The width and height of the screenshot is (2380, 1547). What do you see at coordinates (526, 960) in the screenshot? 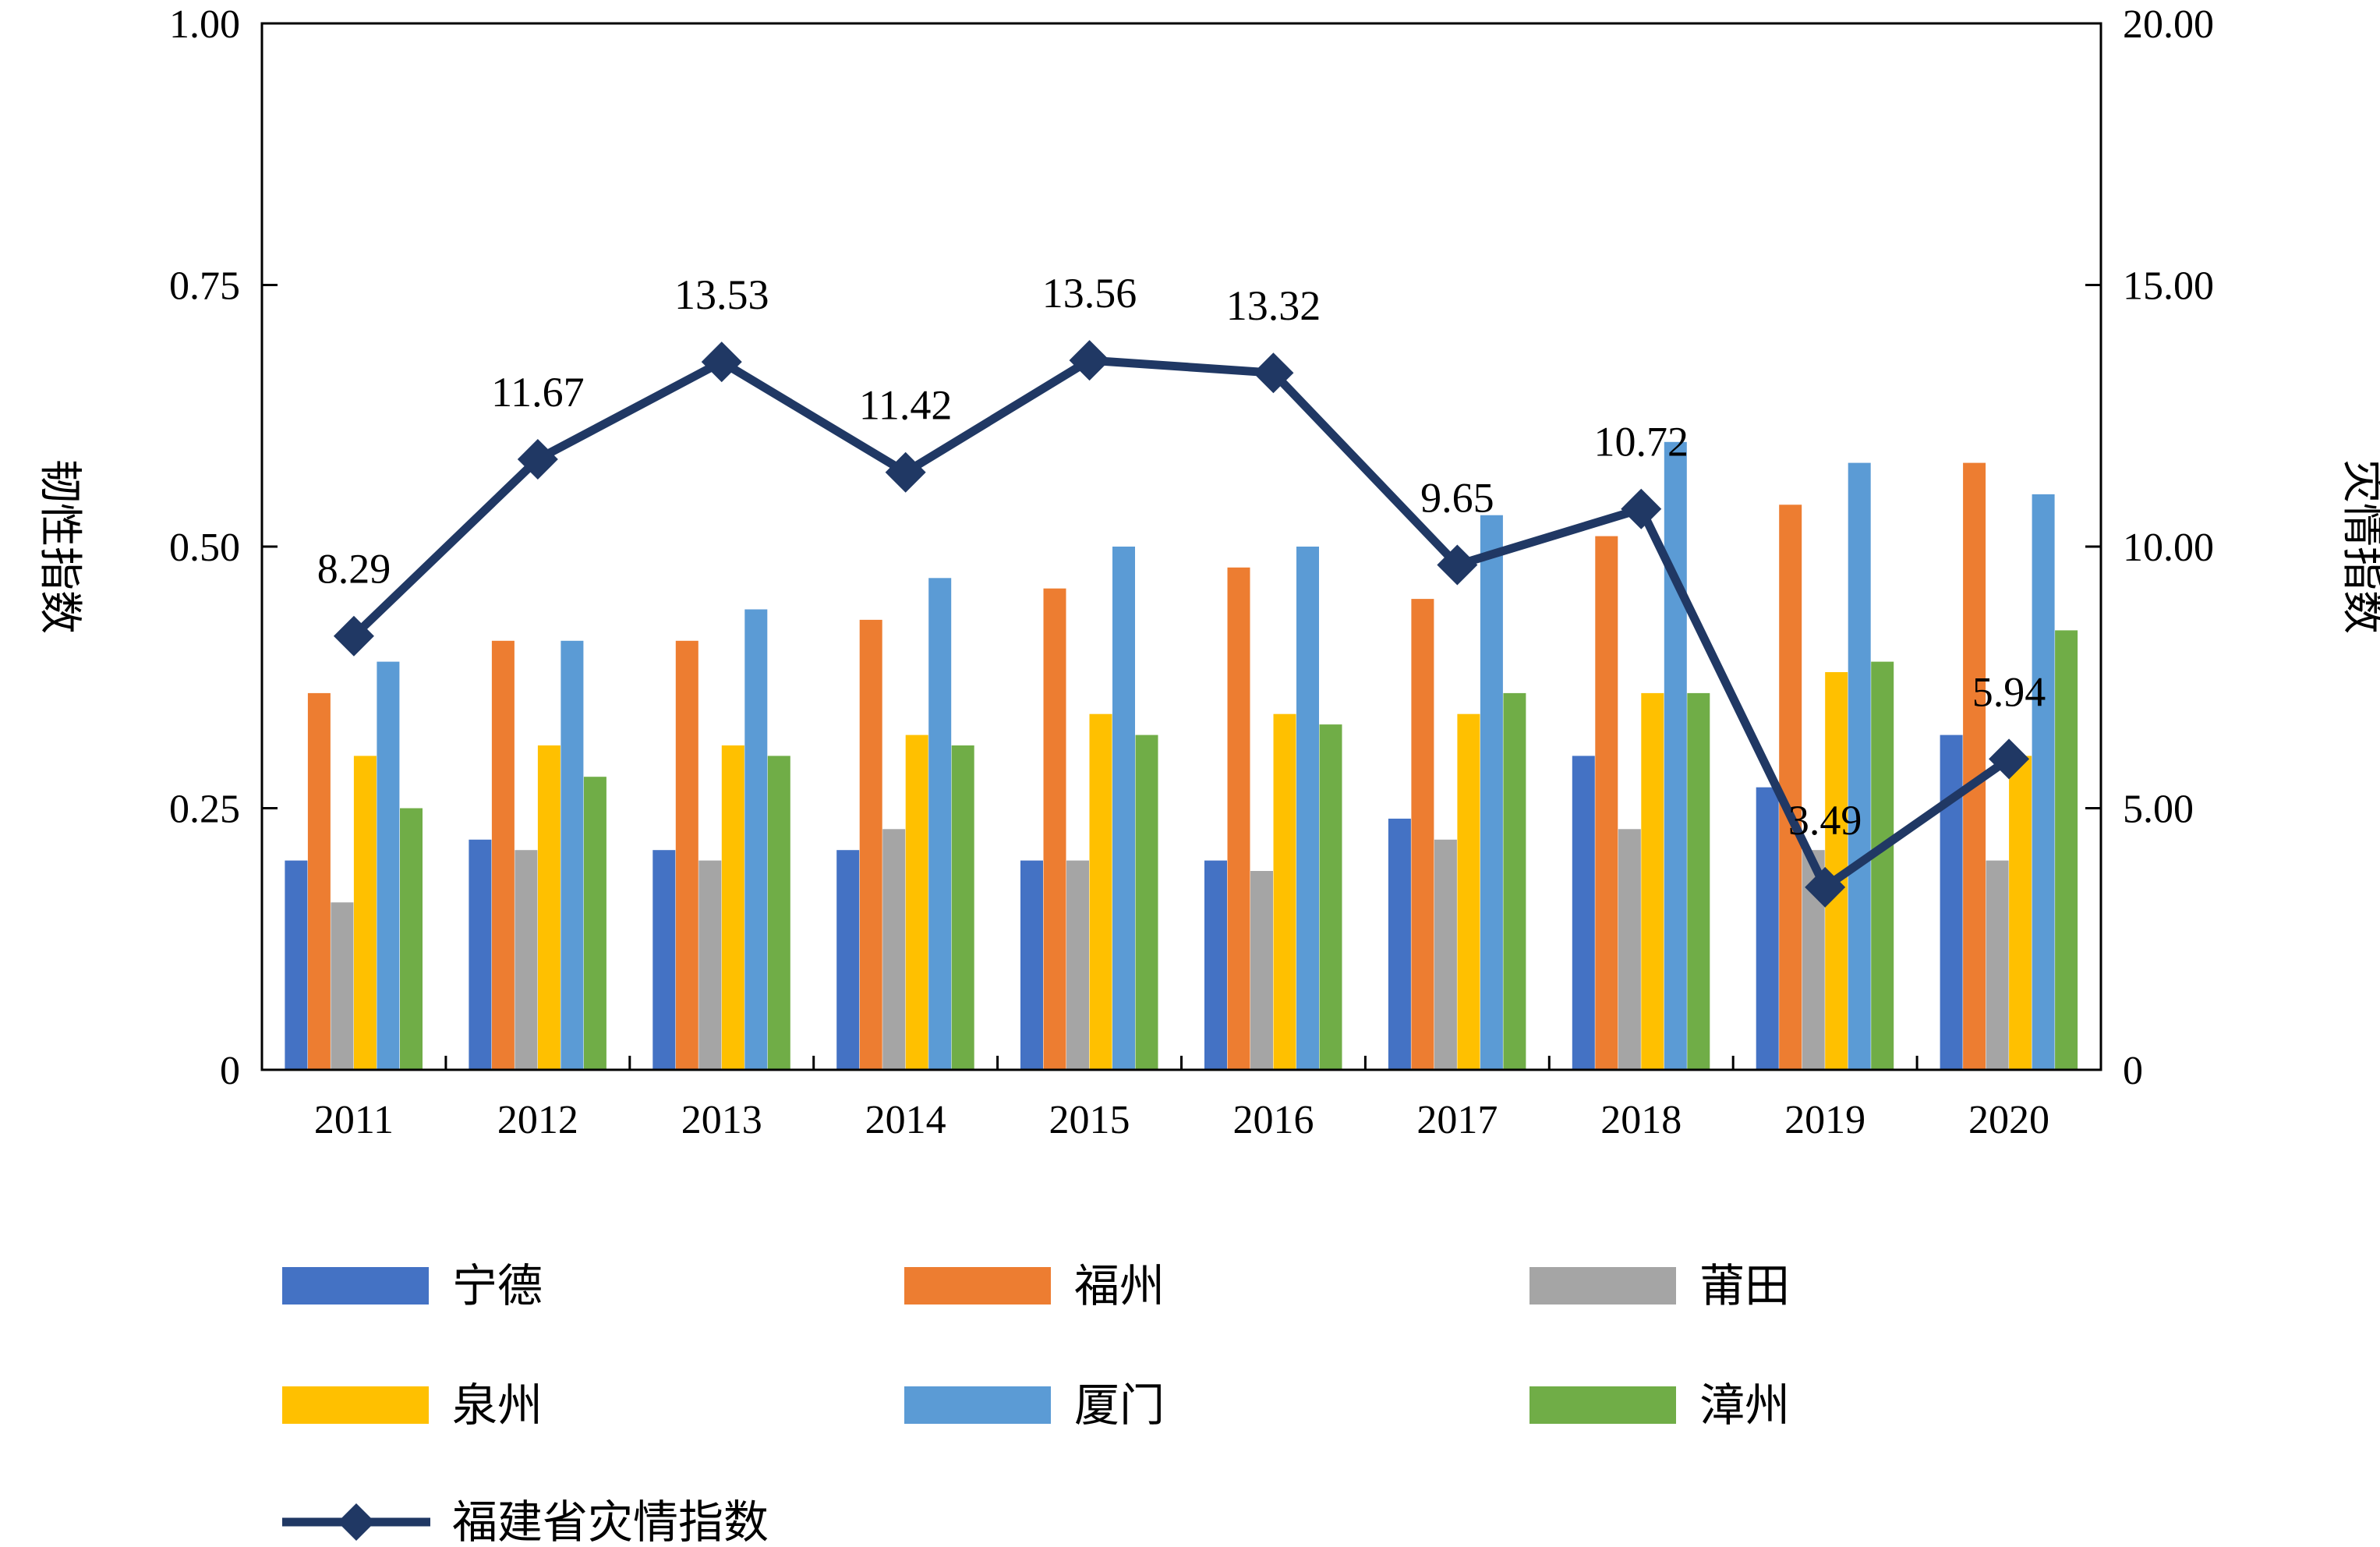
I see `bar-莆田-2012` at bounding box center [526, 960].